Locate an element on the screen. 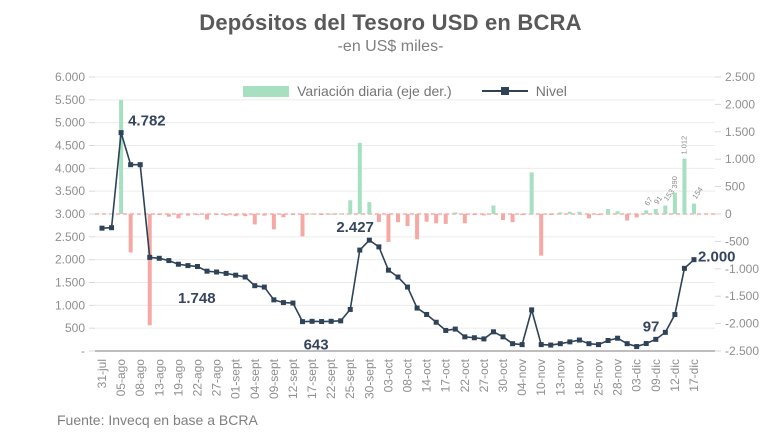 This screenshot has height=445, width=781. variacion-swatch-icon is located at coordinates (266, 91).